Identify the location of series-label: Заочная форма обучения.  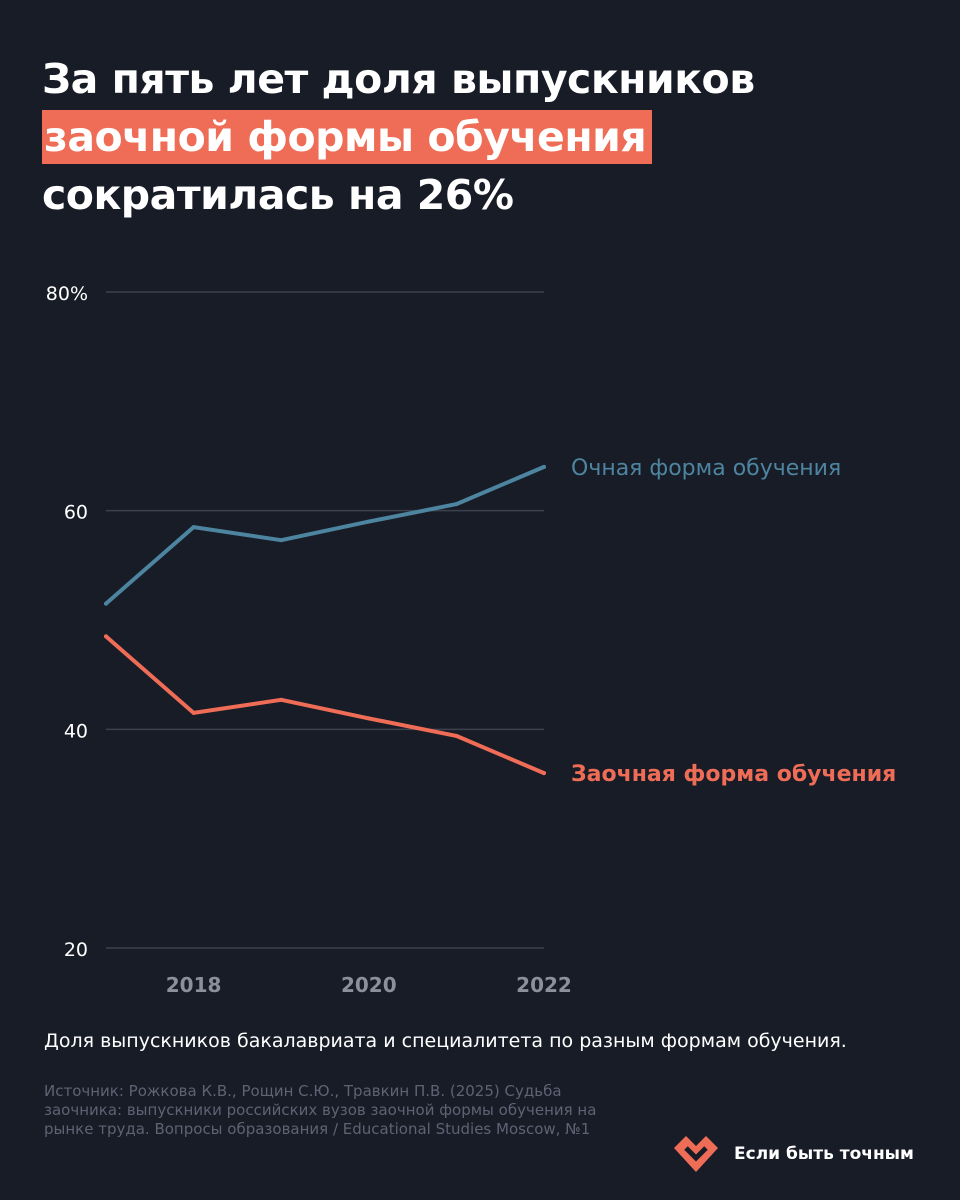
(733, 774).